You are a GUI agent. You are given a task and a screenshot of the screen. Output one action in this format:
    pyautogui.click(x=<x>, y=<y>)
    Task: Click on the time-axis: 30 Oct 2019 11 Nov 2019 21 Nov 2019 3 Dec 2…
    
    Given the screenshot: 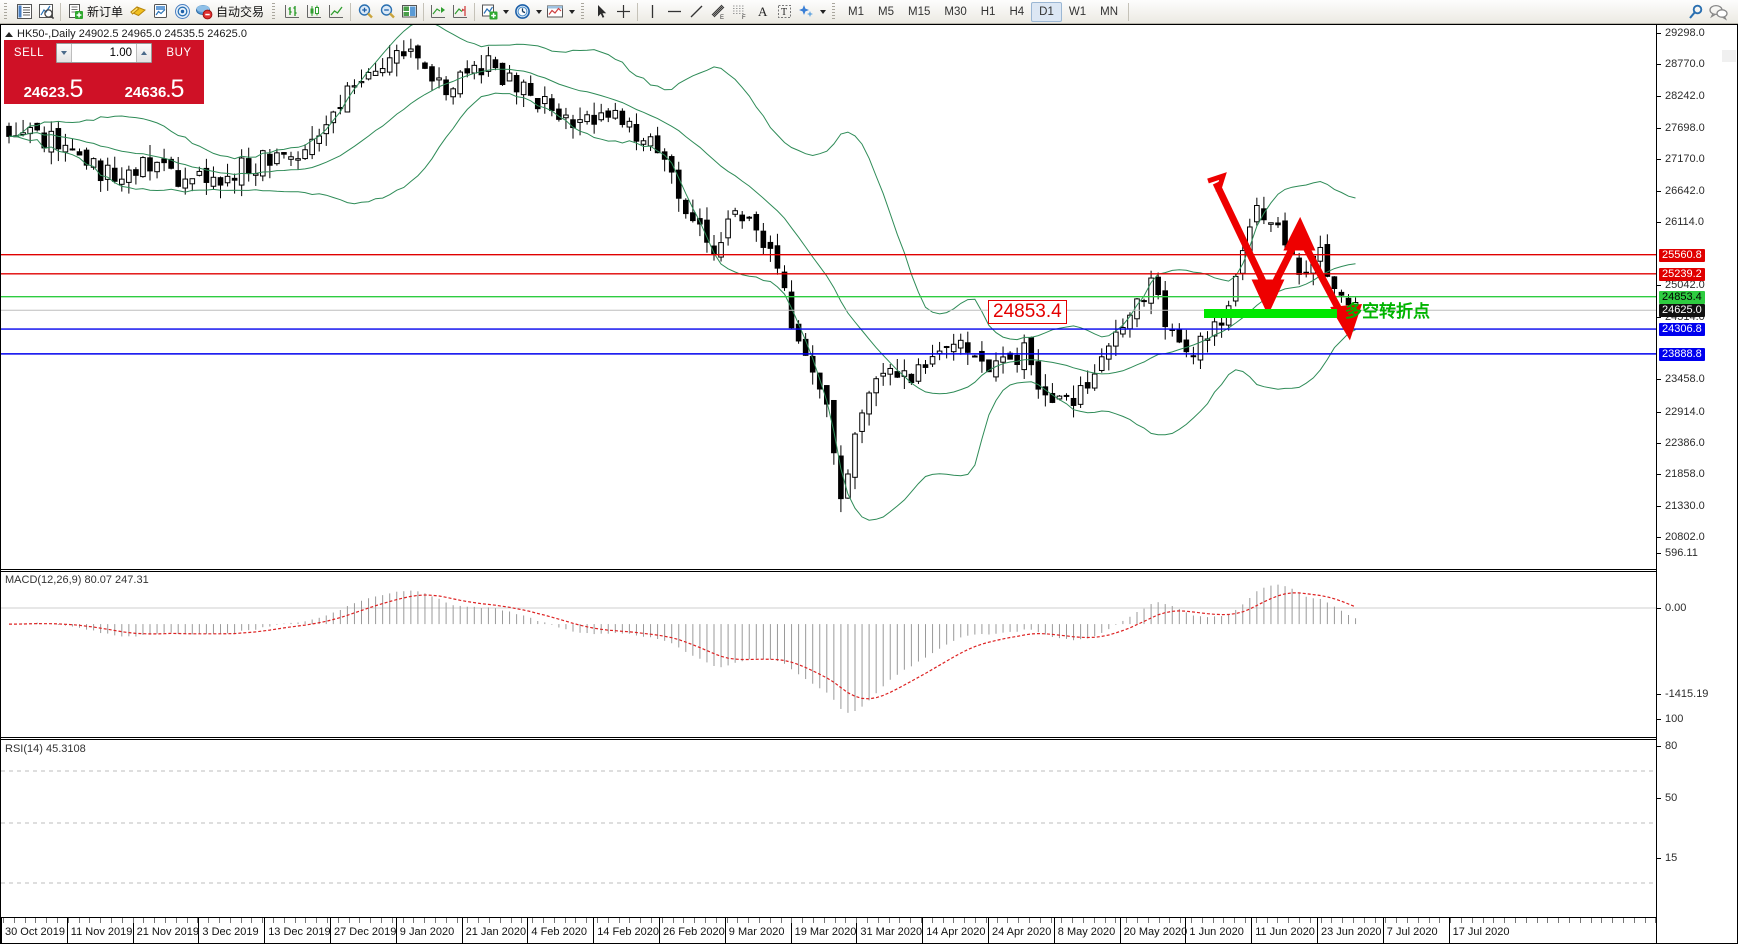 What is the action you would take?
    pyautogui.click(x=829, y=930)
    